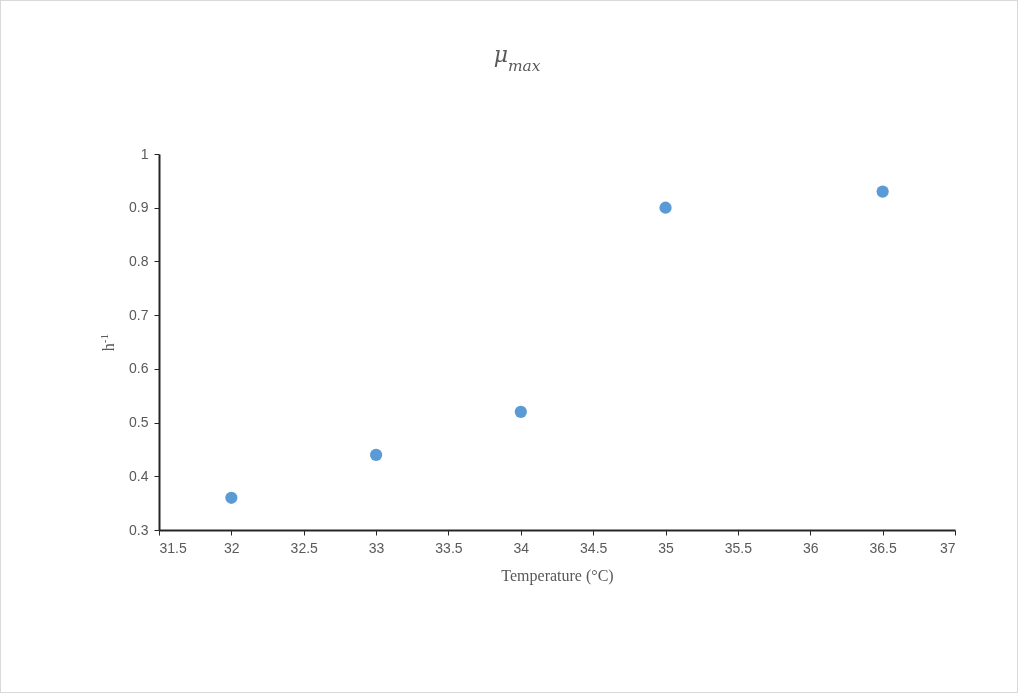  What do you see at coordinates (139, 529) in the screenshot?
I see `y-tick-label: 0.3` at bounding box center [139, 529].